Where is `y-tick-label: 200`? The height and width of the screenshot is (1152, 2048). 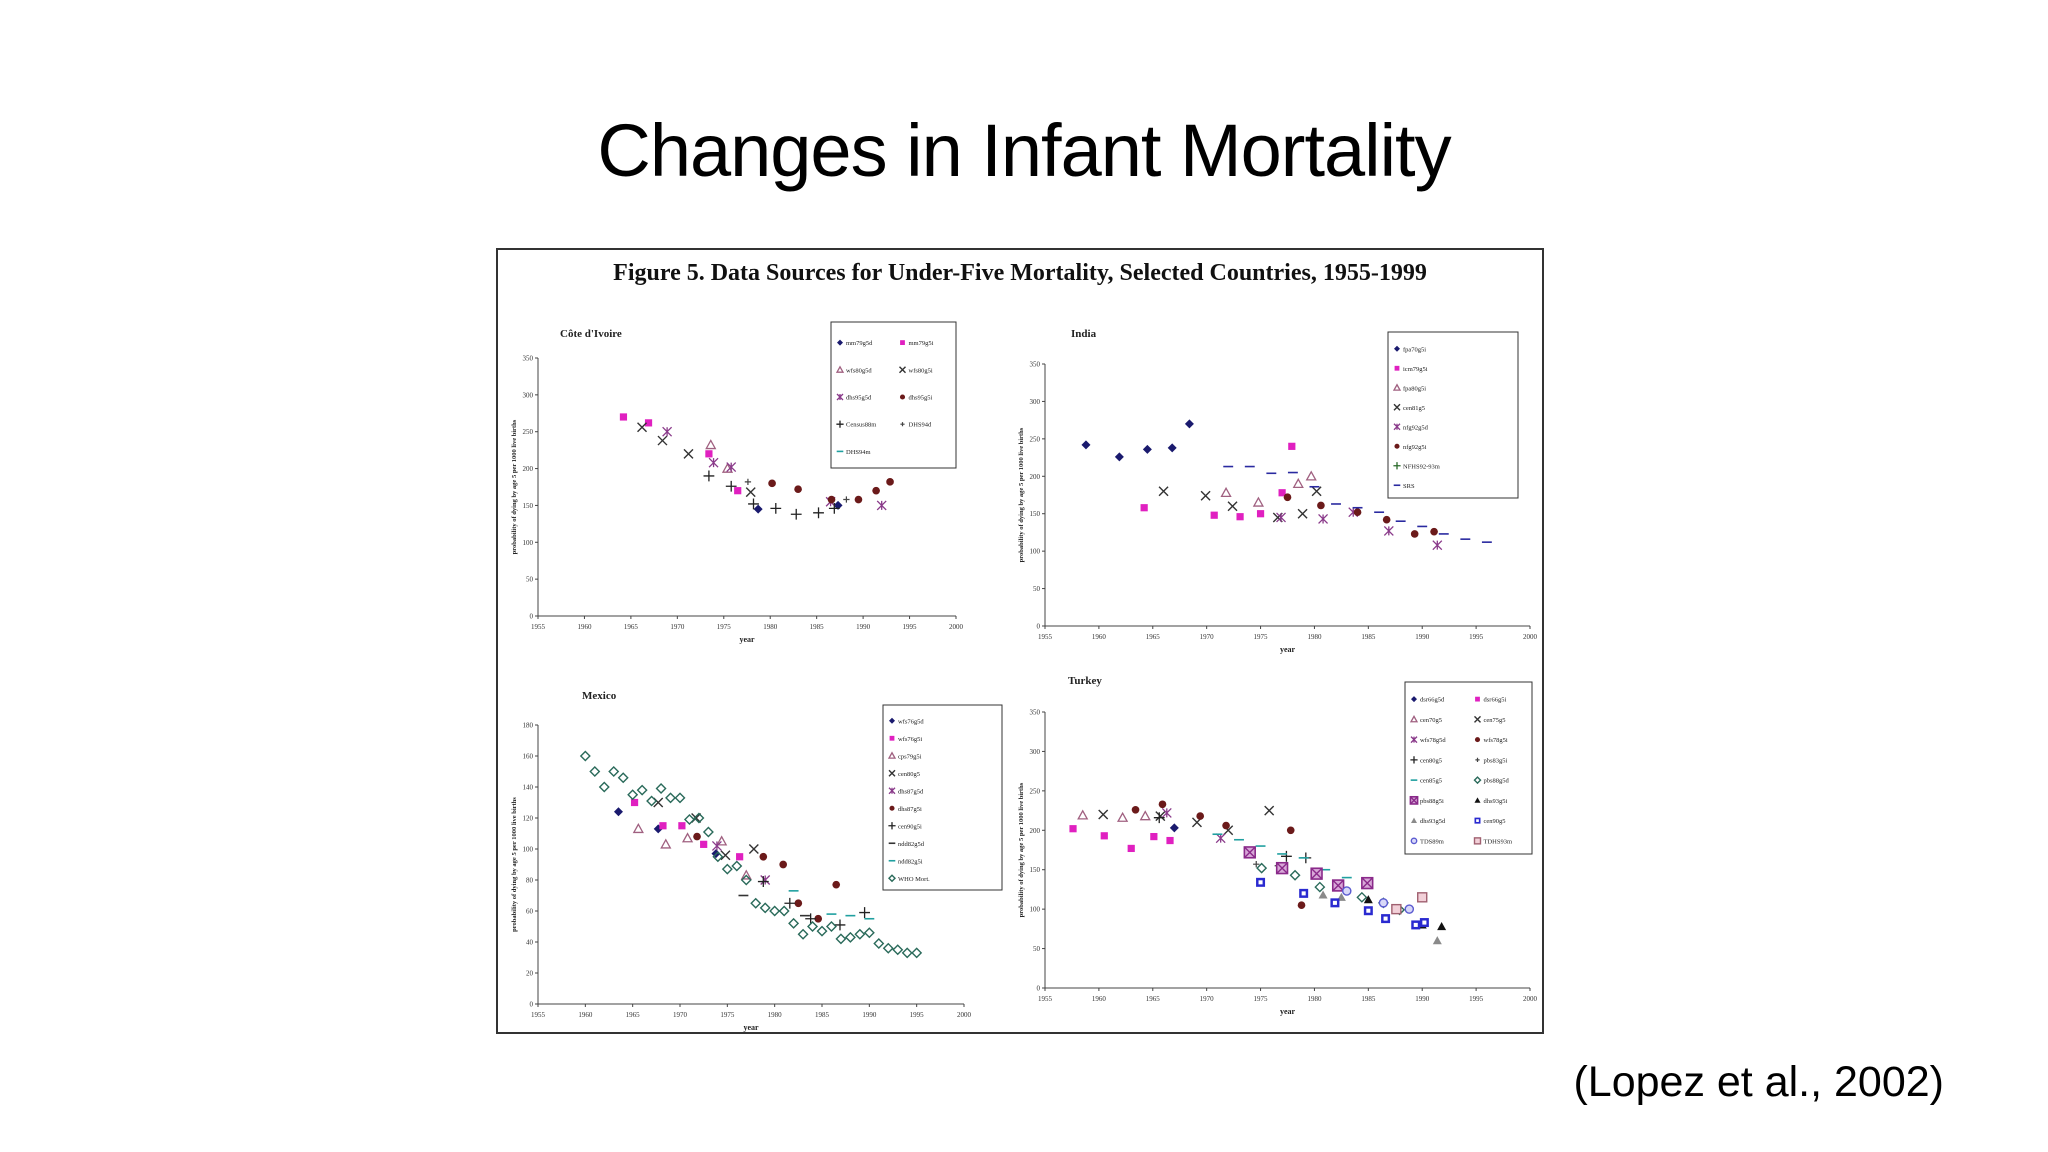 y-tick-label: 200 is located at coordinates (1035, 477).